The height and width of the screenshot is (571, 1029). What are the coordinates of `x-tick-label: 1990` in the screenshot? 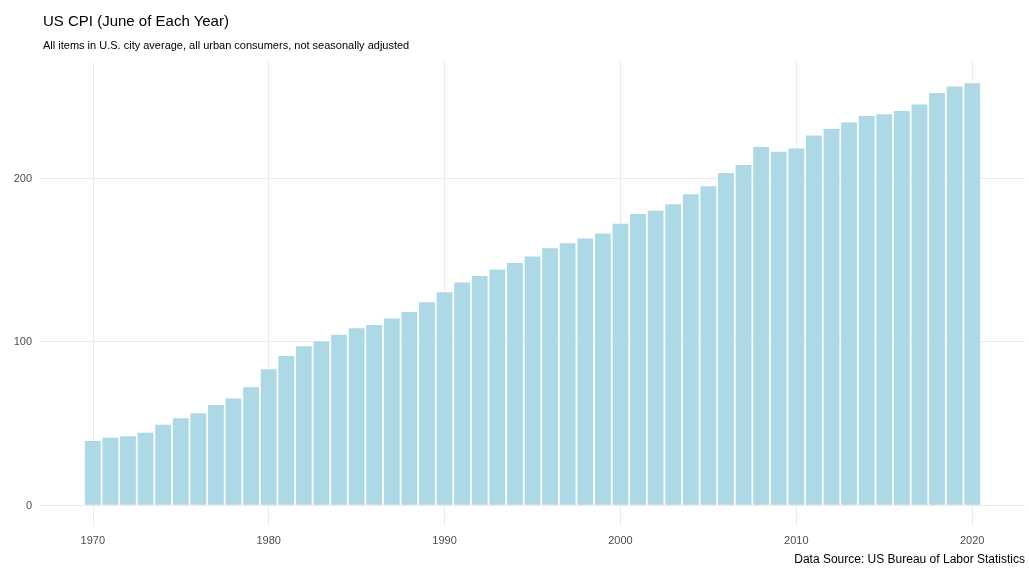 It's located at (444, 539).